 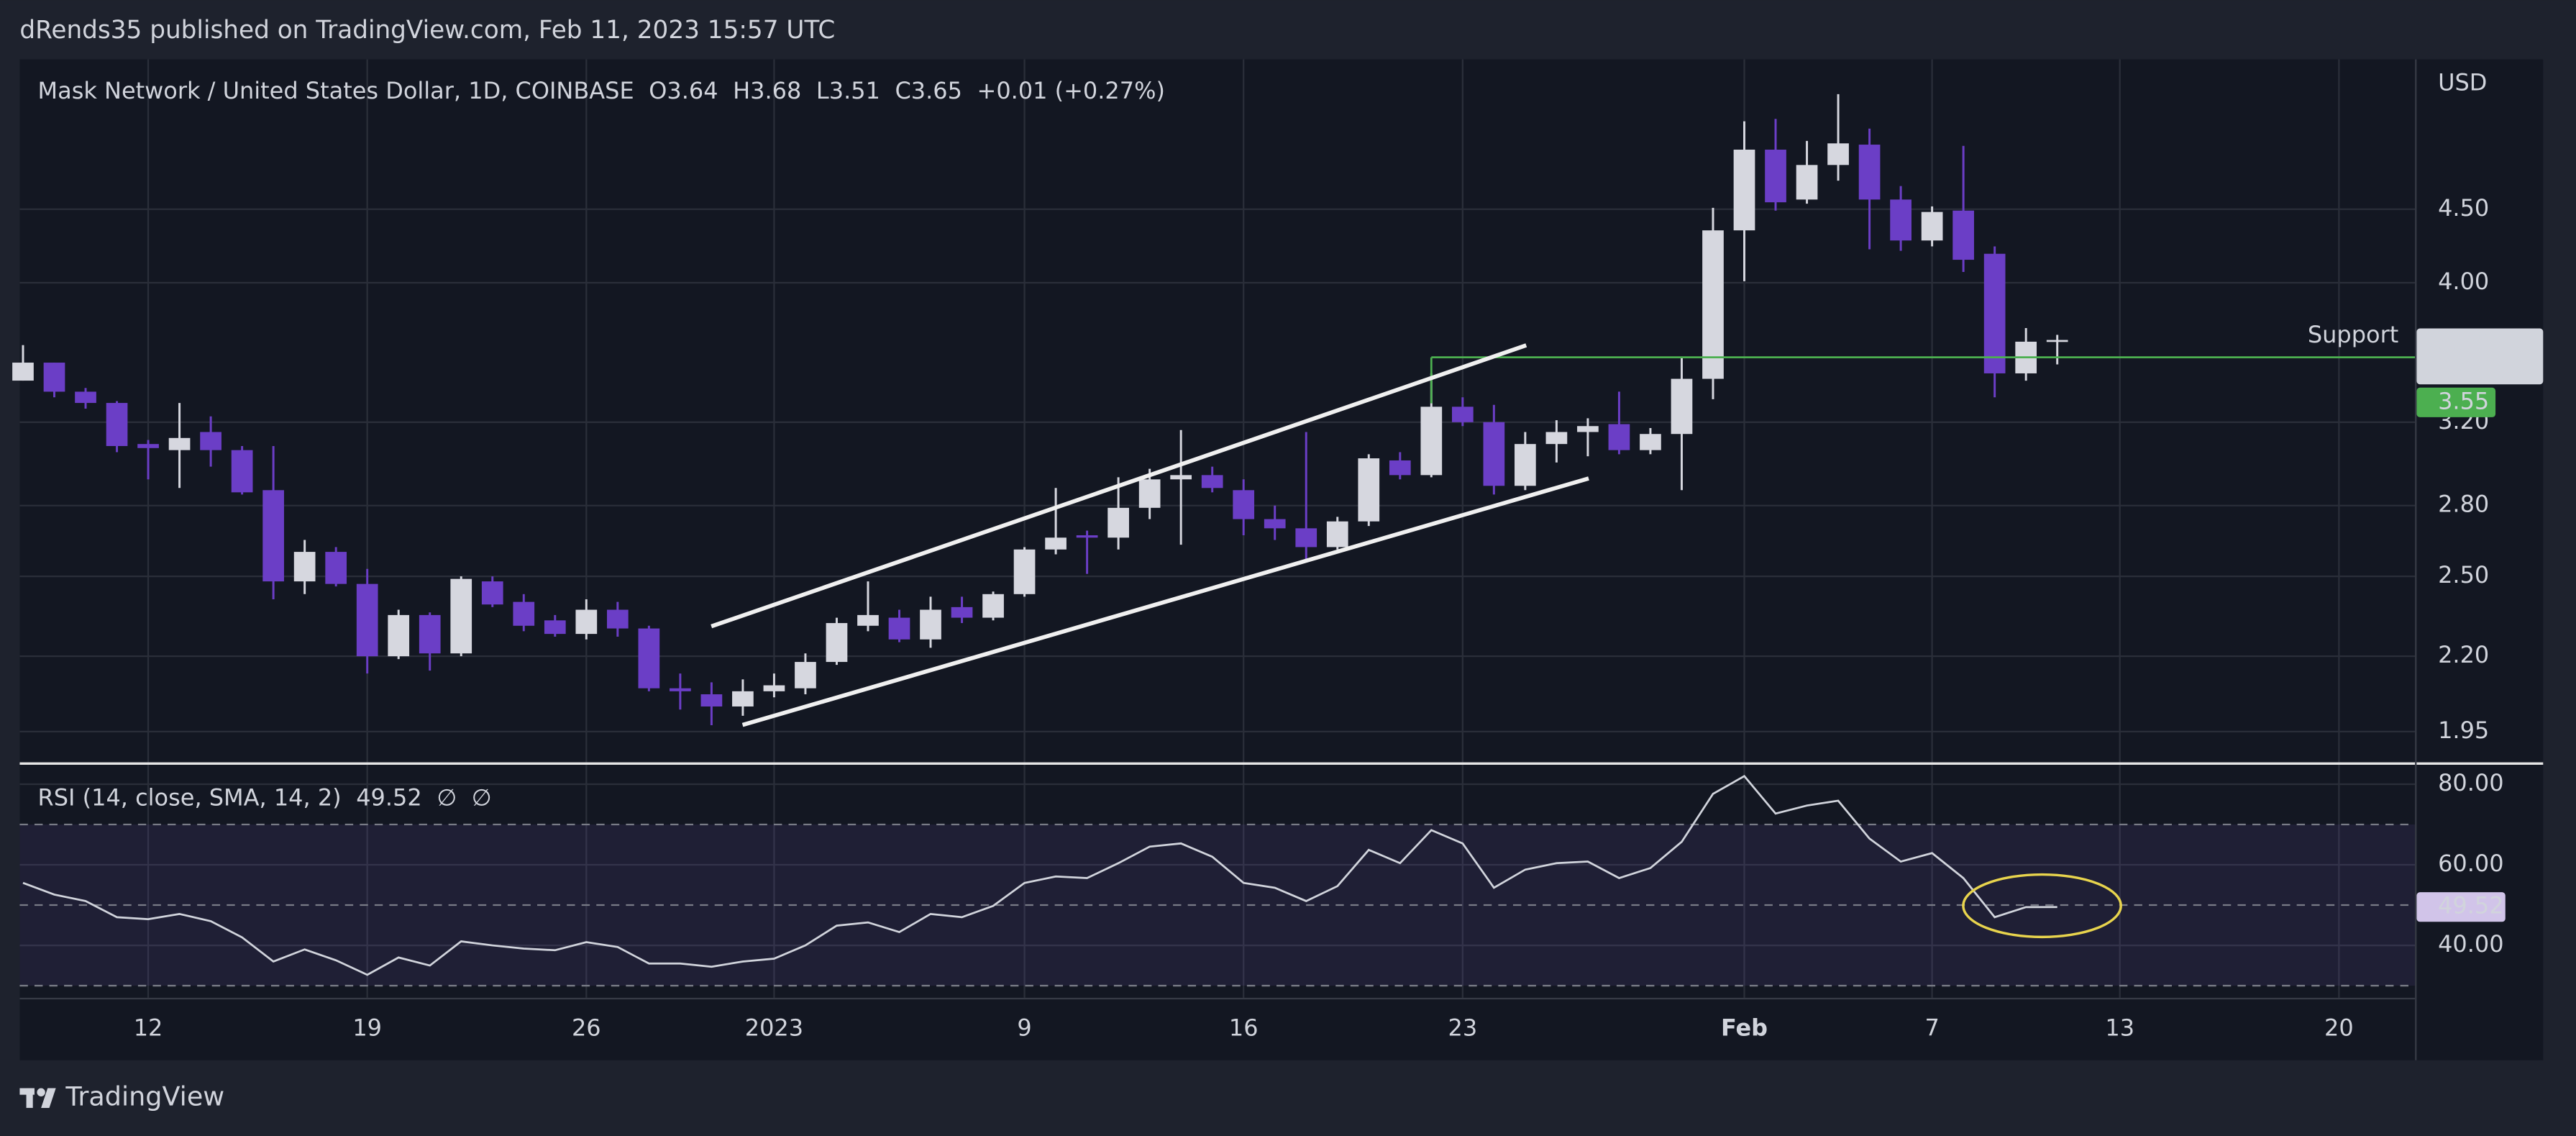 I want to click on axis-label: USD, so click(x=2462, y=82).